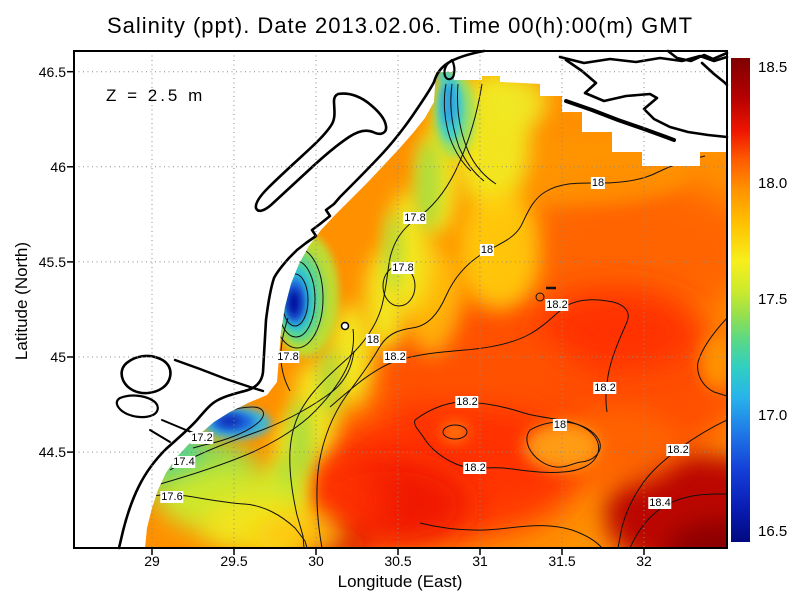  I want to click on contour-label: 18.4, so click(660, 503).